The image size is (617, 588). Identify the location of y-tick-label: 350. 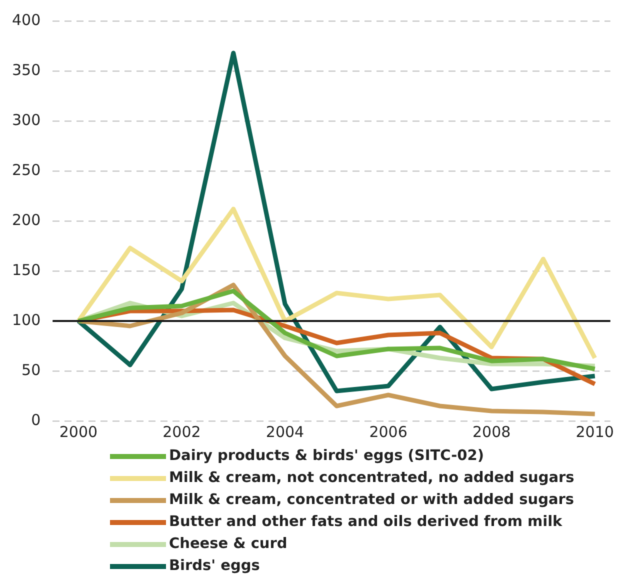
(26, 69).